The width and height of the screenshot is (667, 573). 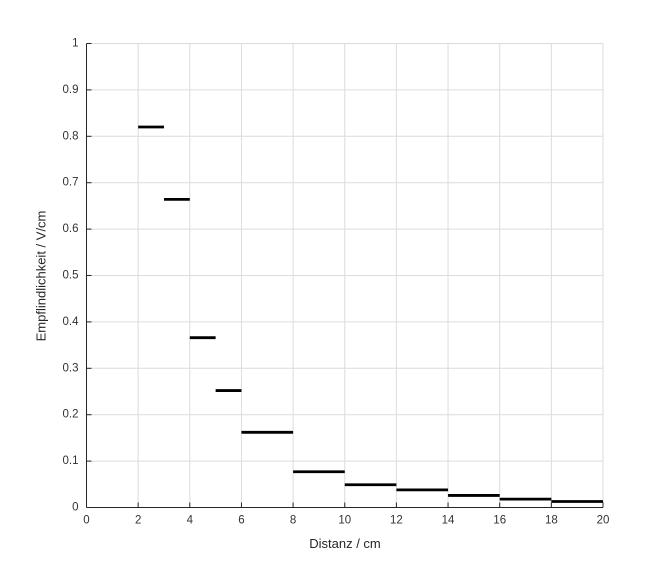 I want to click on x-tick-label: 2, so click(x=138, y=521).